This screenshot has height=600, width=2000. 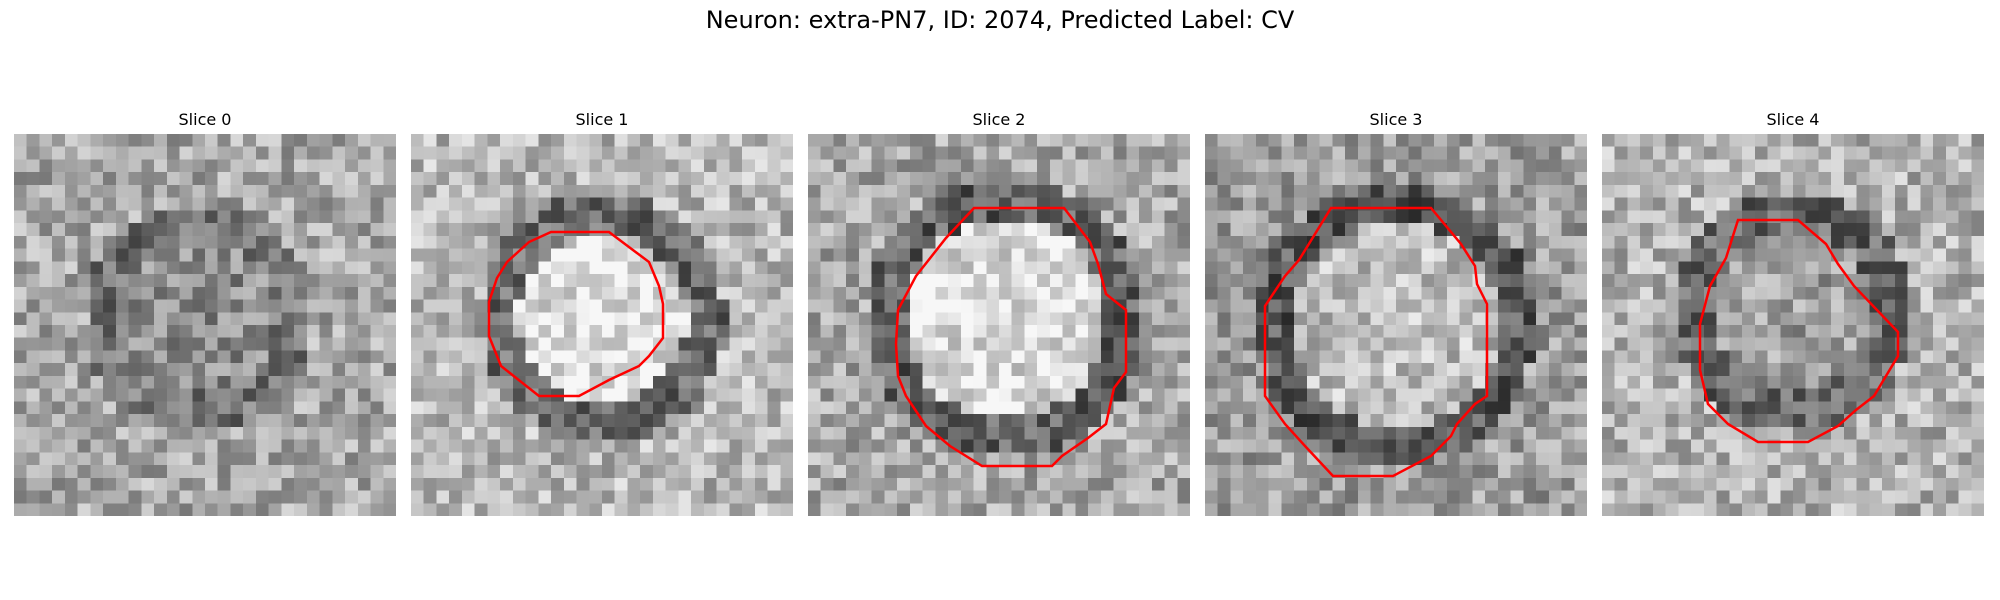 I want to click on slice-panel-2: Slice 2, so click(x=999, y=313).